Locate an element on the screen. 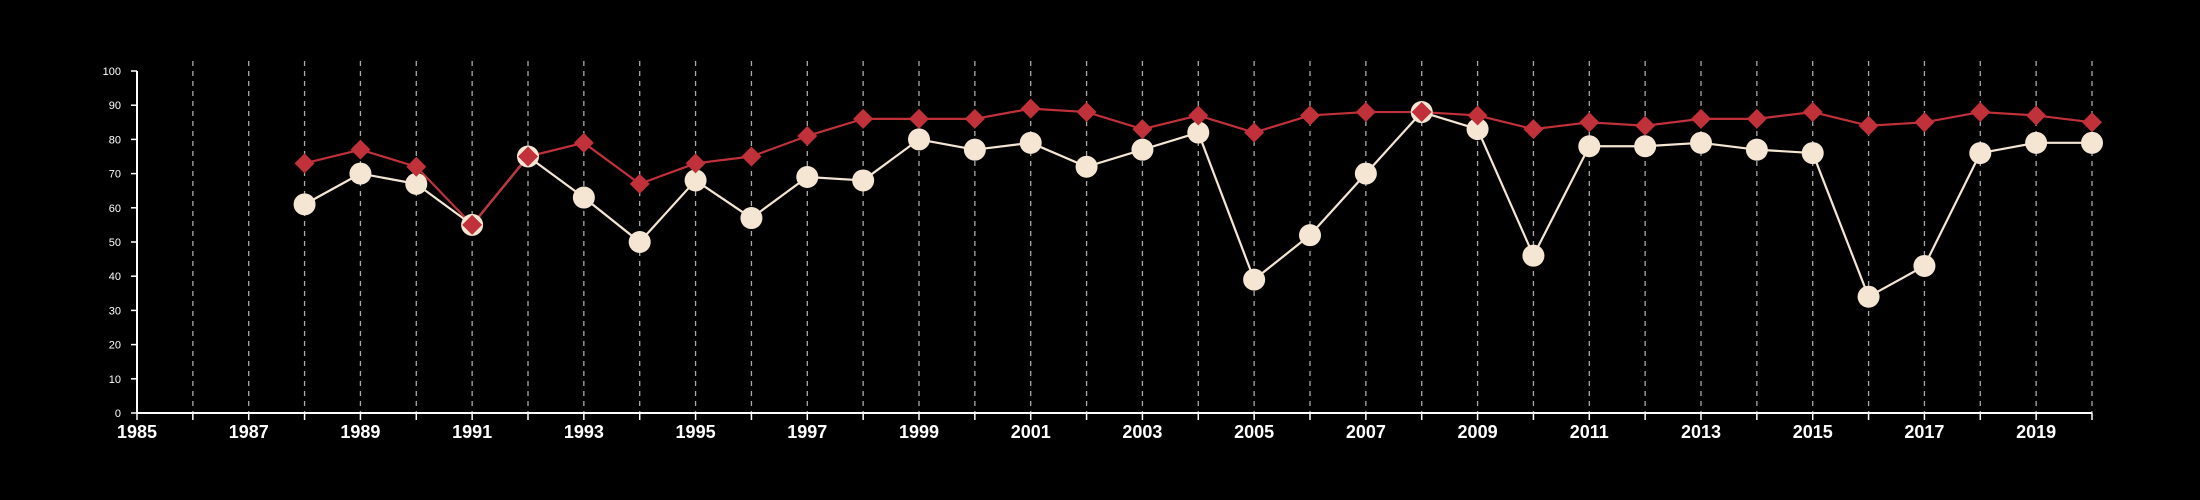 This screenshot has width=2200, height=500. diamond-point-1999 is located at coordinates (919, 118).